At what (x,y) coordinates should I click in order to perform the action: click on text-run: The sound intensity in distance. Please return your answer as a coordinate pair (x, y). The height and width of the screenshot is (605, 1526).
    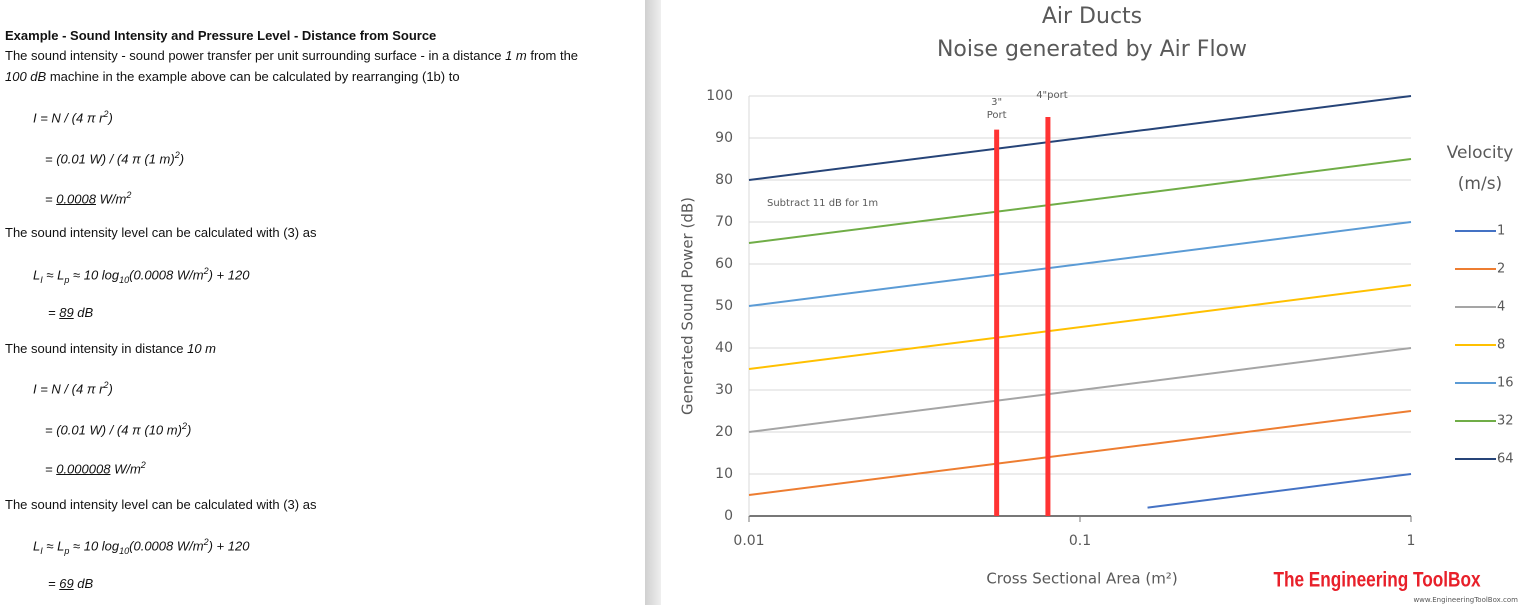
    Looking at the image, I should click on (96, 348).